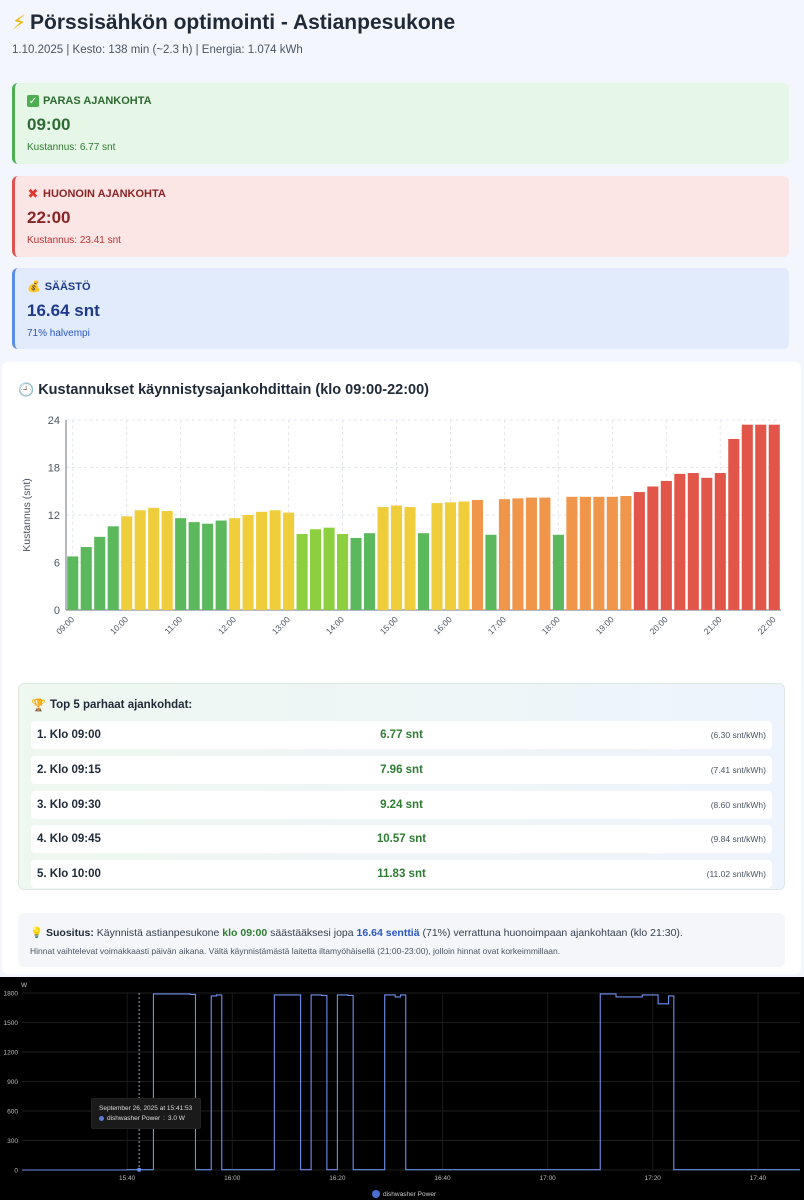  I want to click on hover-point, so click(139, 1169).